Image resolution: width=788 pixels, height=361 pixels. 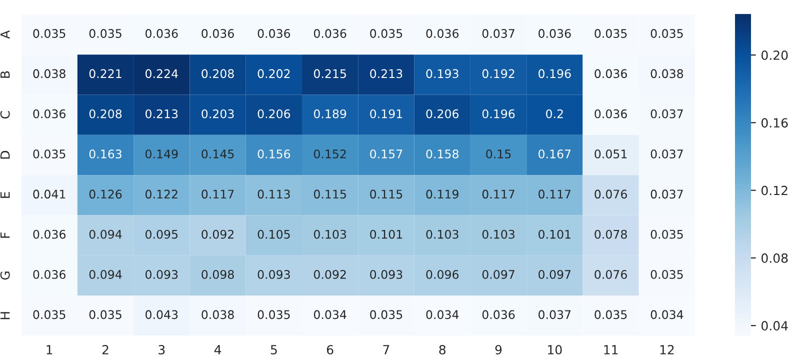 What do you see at coordinates (330, 73) in the screenshot?
I see `data-label: 0.215` at bounding box center [330, 73].